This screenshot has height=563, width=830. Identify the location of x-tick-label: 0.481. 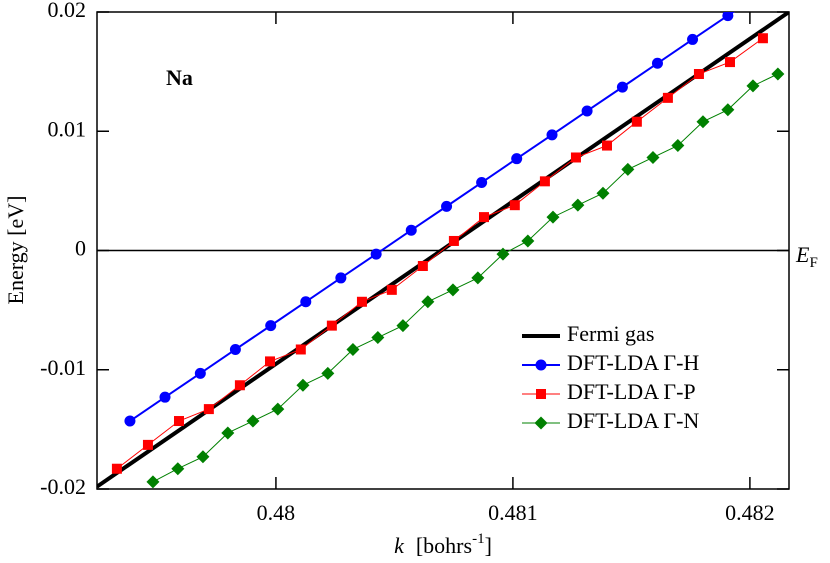
(513, 512).